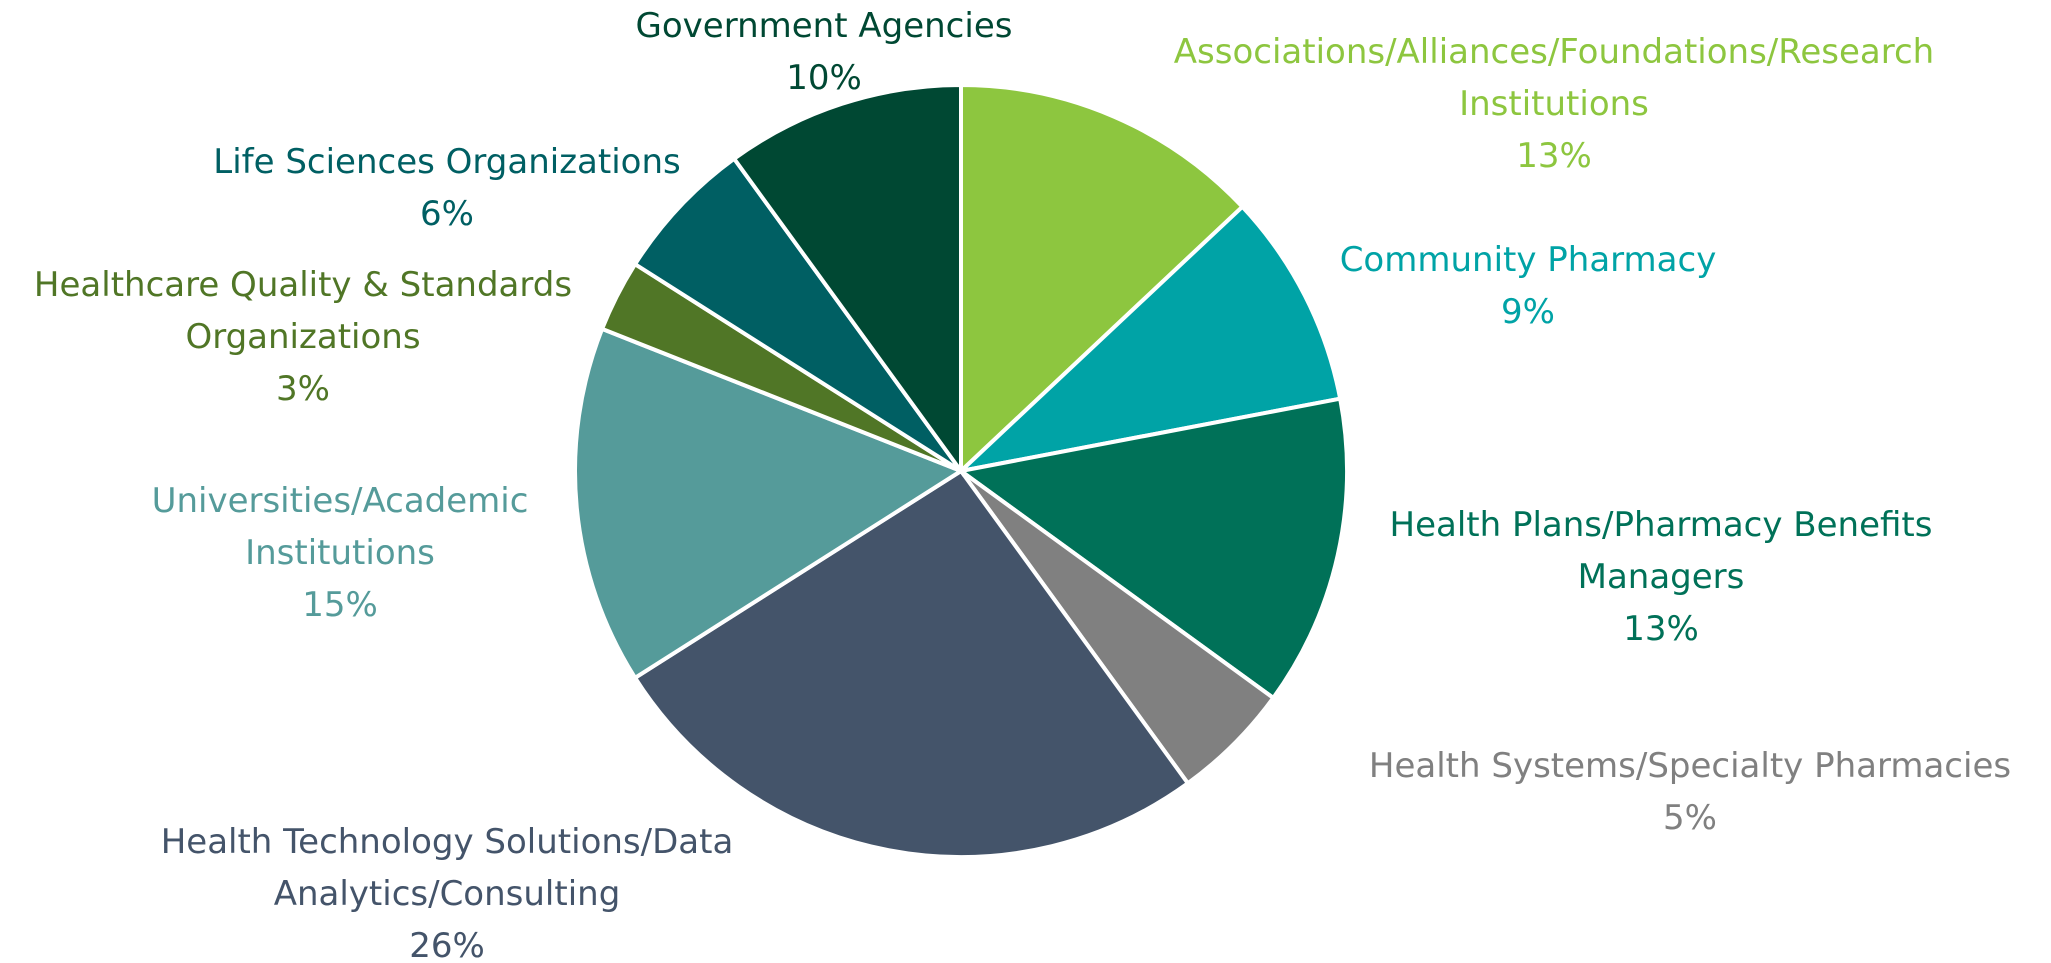  I want to click on percent-label: 5%, so click(1690, 818).